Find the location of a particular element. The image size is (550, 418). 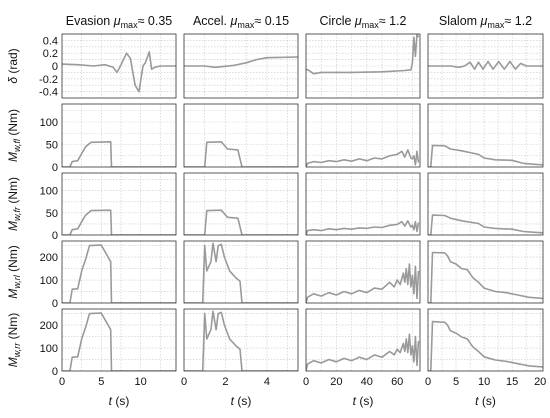

panel: 0 100 200 0 5 10 is located at coordinates (108, 348).